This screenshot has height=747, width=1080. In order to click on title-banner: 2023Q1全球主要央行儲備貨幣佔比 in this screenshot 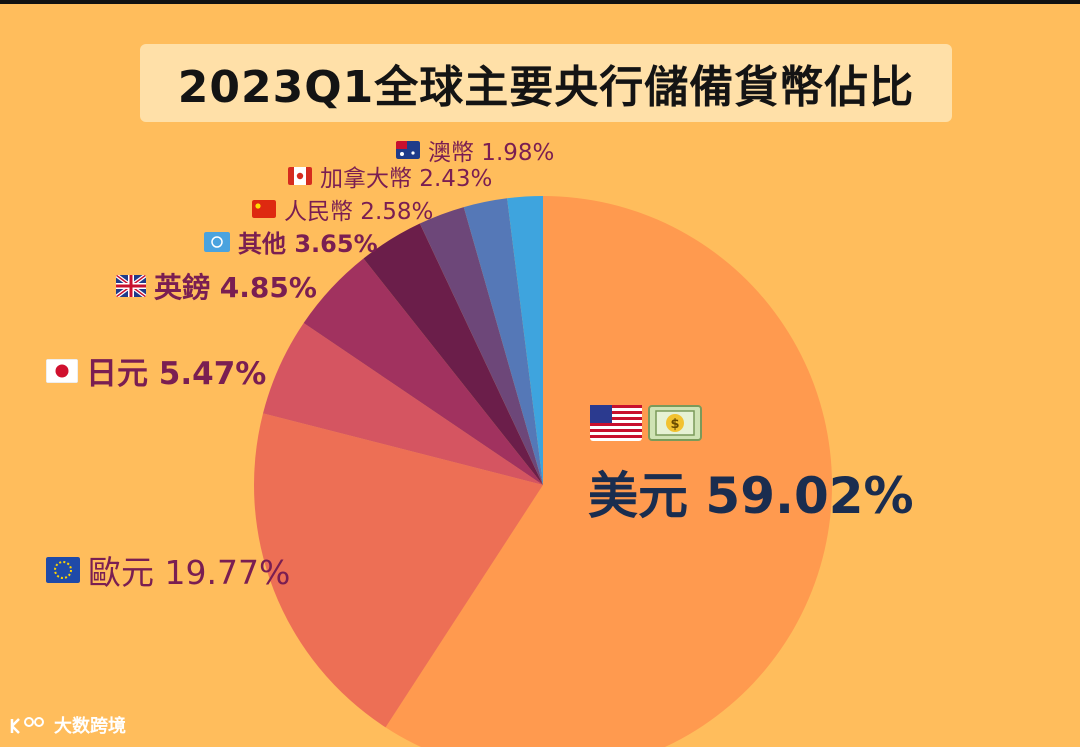, I will do `click(546, 83)`.